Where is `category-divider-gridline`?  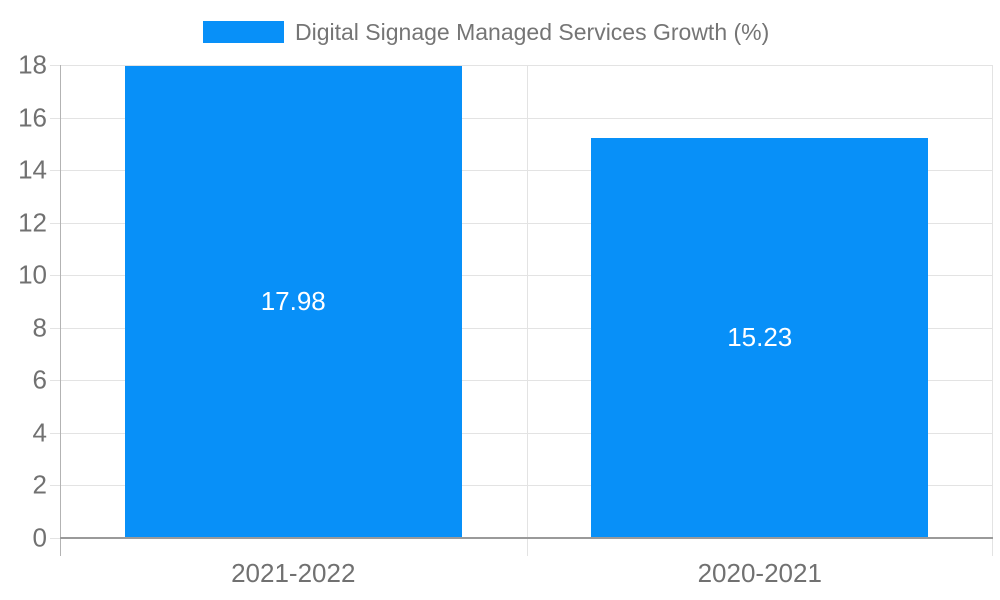 category-divider-gridline is located at coordinates (527, 310).